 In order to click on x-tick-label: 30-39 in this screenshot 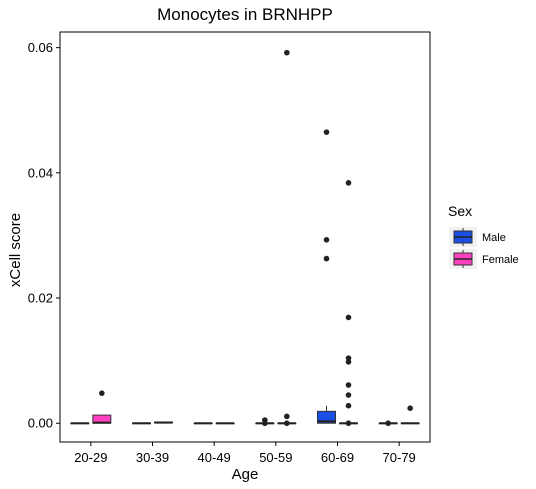, I will do `click(152, 457)`.